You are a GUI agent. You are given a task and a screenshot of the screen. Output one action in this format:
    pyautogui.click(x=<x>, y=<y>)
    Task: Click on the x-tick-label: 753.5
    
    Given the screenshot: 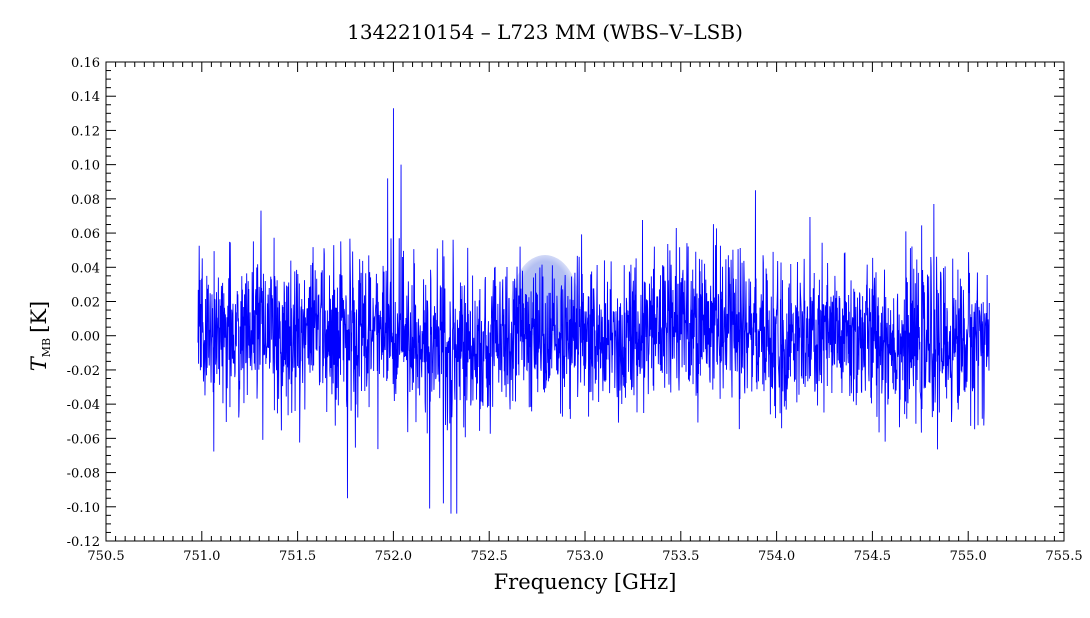 What is the action you would take?
    pyautogui.click(x=680, y=556)
    